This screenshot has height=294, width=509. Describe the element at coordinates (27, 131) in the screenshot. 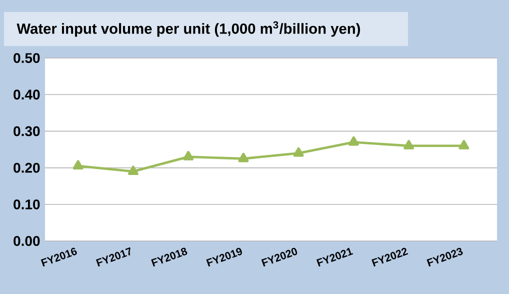

I see `y-tick-label: 0.30` at that location.